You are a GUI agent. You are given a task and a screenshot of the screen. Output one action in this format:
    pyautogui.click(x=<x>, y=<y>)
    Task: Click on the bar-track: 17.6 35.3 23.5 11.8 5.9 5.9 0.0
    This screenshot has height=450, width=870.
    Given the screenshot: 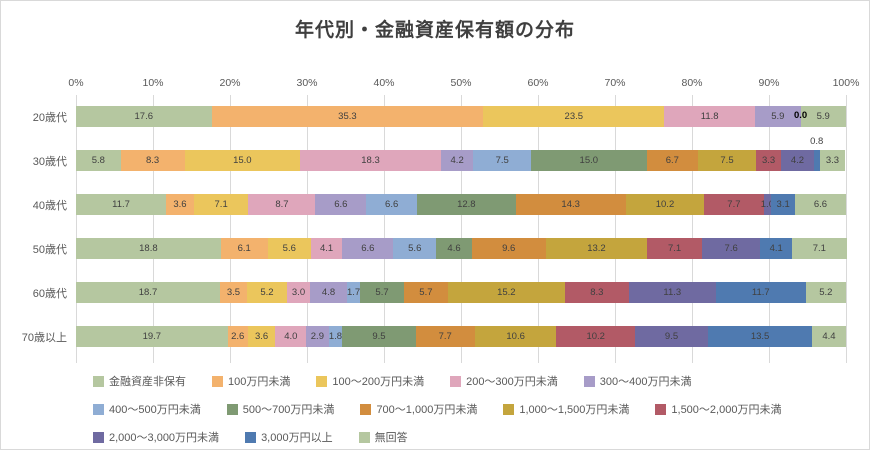 What is the action you would take?
    pyautogui.click(x=461, y=116)
    